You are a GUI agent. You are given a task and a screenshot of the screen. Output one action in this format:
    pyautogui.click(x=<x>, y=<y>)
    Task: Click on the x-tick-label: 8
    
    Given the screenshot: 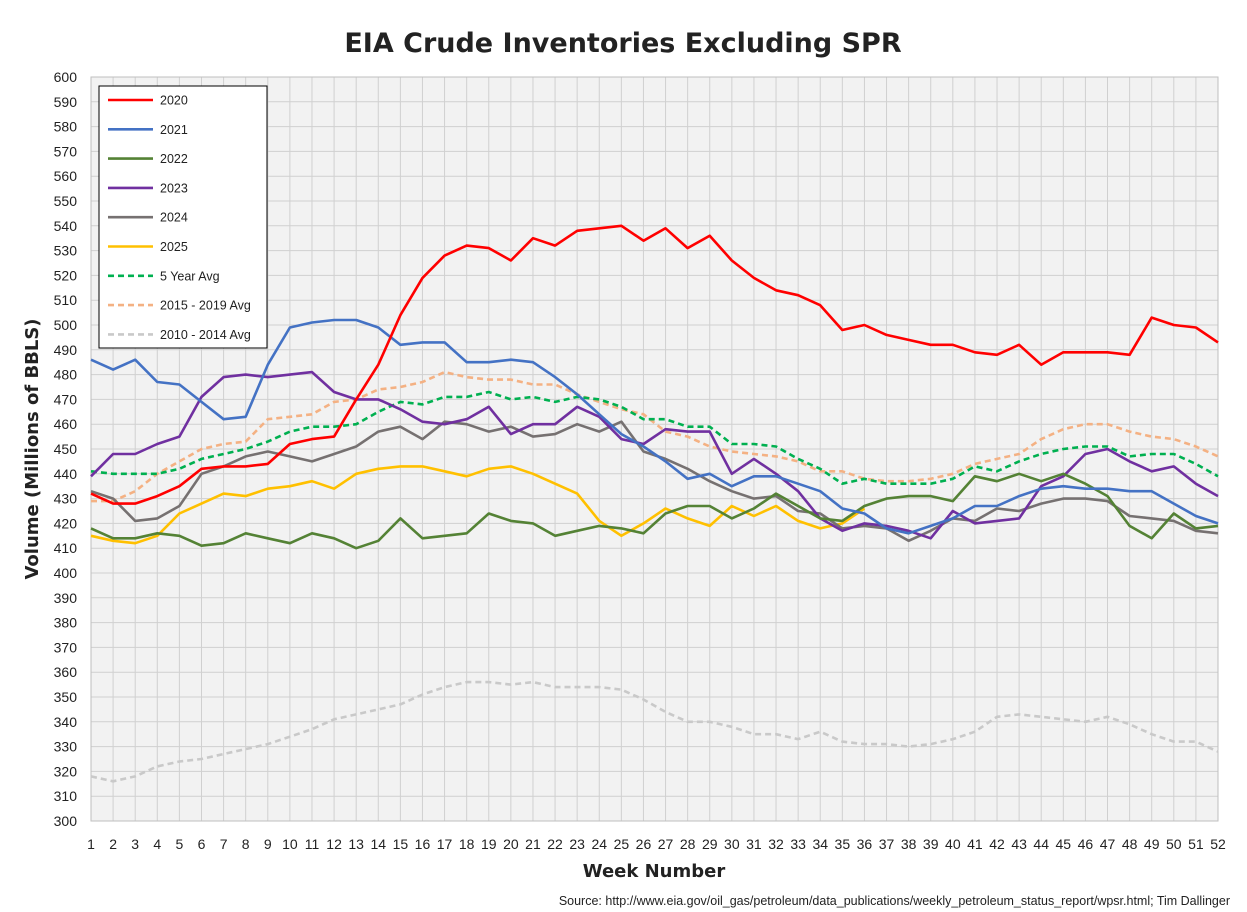 What is the action you would take?
    pyautogui.click(x=246, y=844)
    